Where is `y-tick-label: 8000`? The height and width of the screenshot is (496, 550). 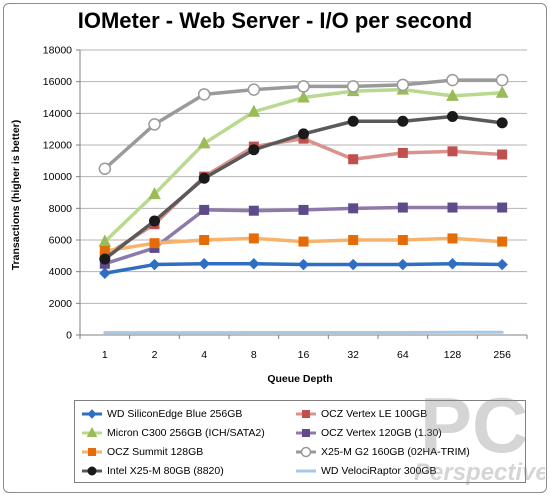
y-tick-label: 8000 is located at coordinates (61, 209).